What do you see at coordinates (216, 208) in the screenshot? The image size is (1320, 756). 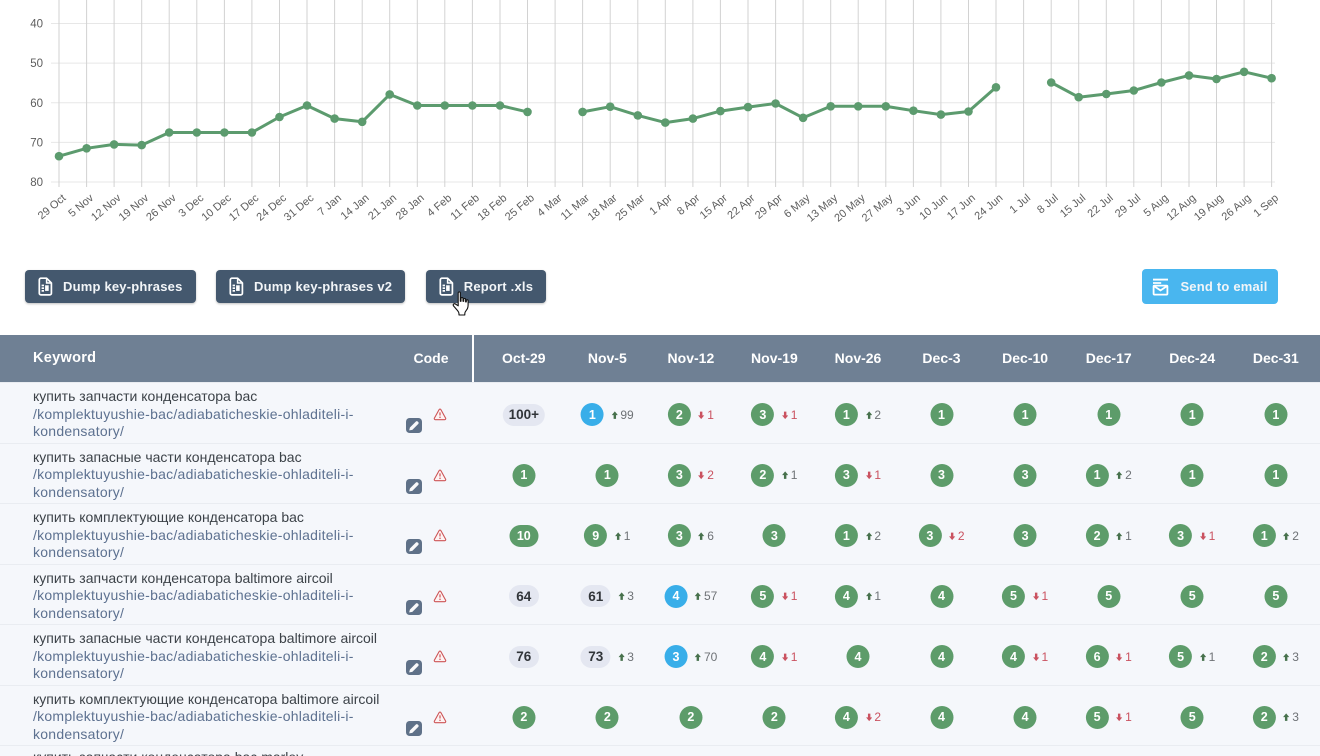 I see `svg-text: 10 Dec` at bounding box center [216, 208].